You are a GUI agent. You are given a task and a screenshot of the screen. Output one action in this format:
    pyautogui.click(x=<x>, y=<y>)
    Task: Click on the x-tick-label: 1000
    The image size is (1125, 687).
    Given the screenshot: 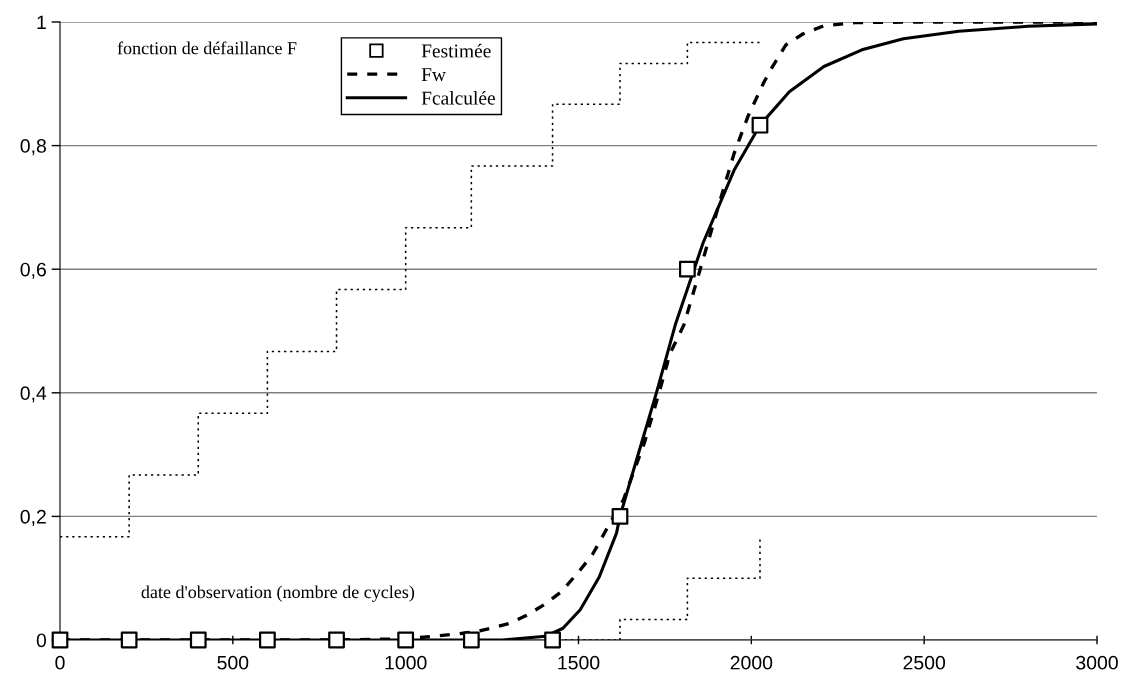 What is the action you would take?
    pyautogui.click(x=406, y=662)
    